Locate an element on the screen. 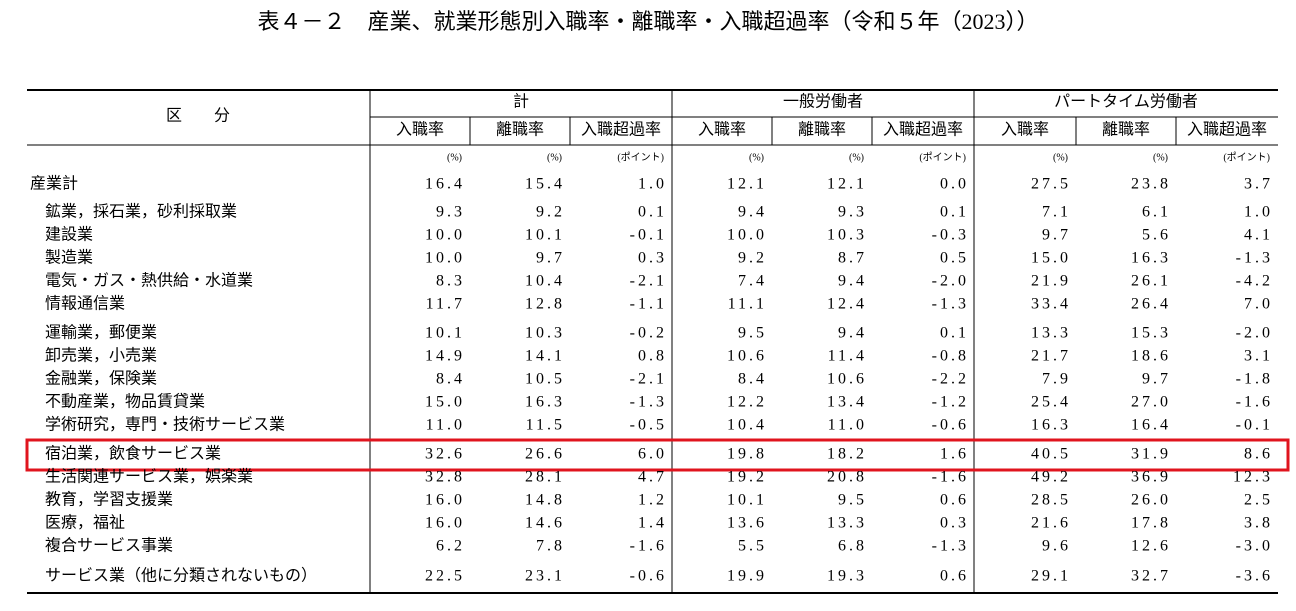  cell-value: 4.1 is located at coordinates (1258, 235).